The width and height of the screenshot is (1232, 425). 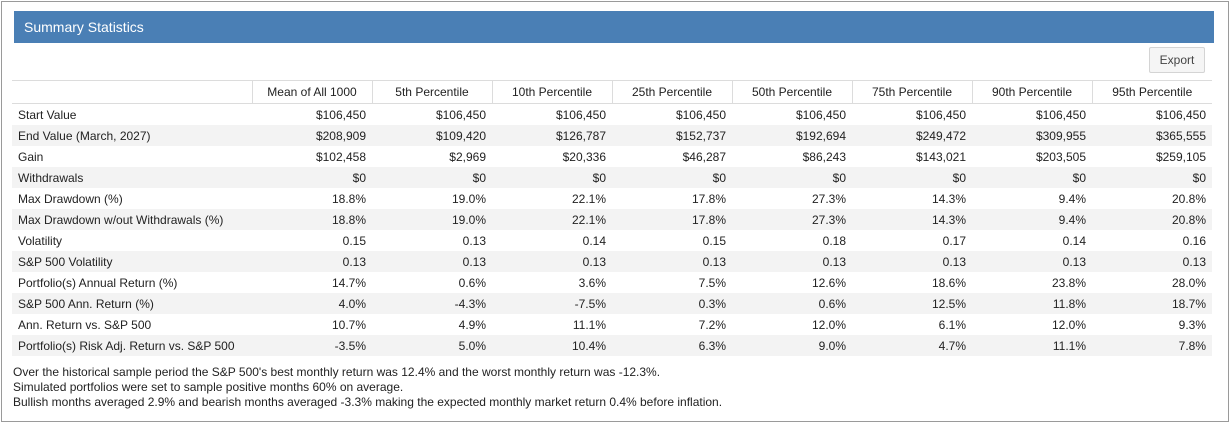 I want to click on table-row: Withdrawals $0 $0 $0 $0 $0 $0 $0 $0, so click(x=612, y=177).